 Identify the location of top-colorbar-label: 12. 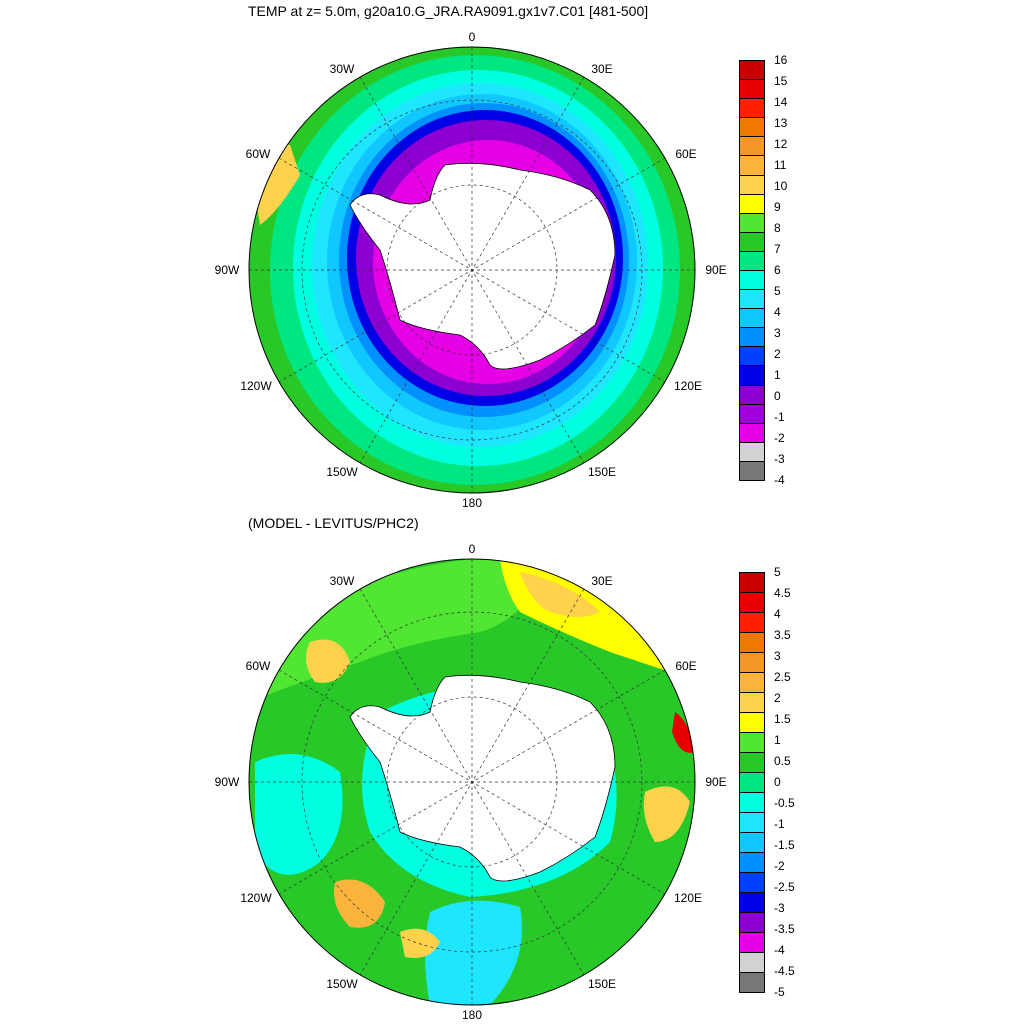
(781, 144).